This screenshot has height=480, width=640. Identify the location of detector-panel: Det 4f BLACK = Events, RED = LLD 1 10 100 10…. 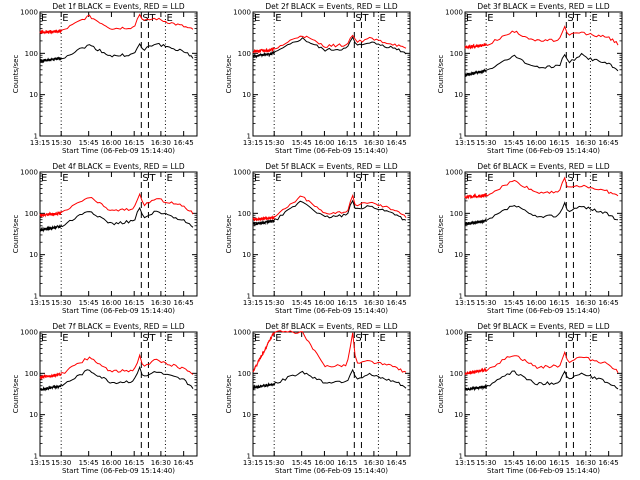
(105, 238).